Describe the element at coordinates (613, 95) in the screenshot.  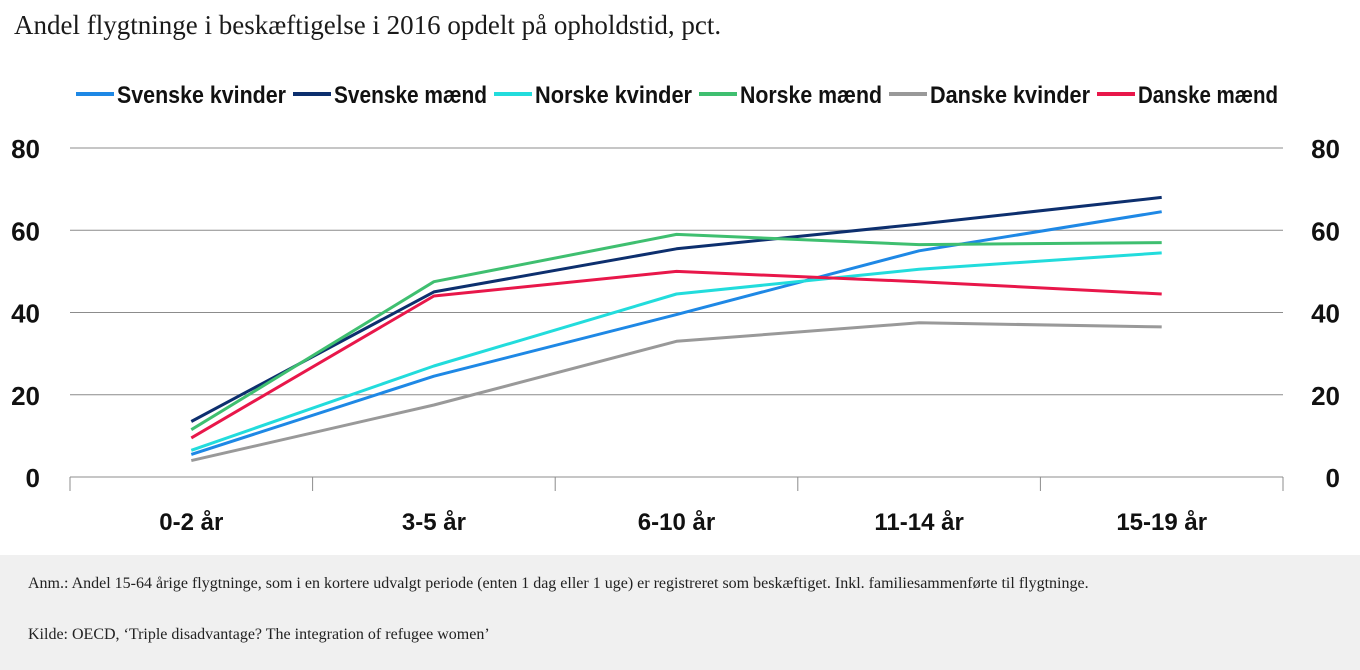
I see `legend-label: Norske kvinder` at that location.